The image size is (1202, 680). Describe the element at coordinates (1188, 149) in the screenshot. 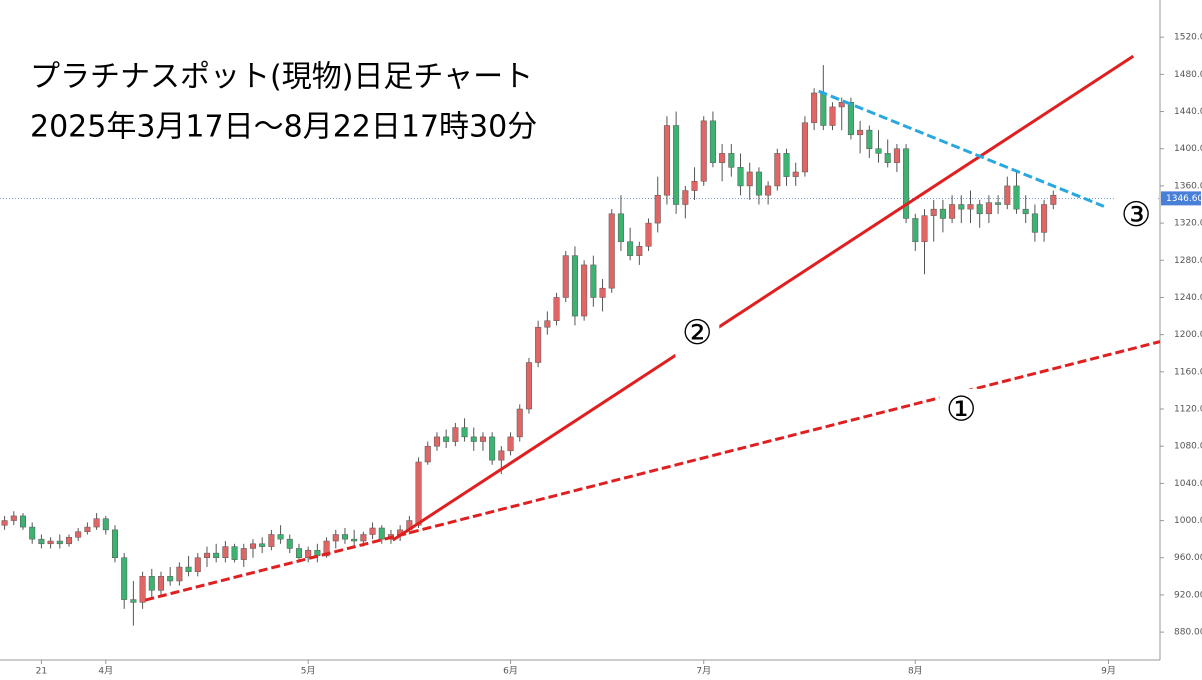

I see `y-tick-label: 1400.00` at that location.